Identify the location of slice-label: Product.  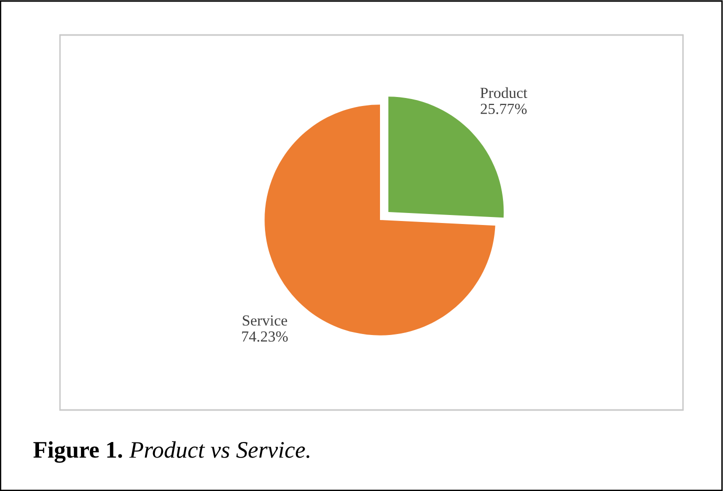
(504, 92).